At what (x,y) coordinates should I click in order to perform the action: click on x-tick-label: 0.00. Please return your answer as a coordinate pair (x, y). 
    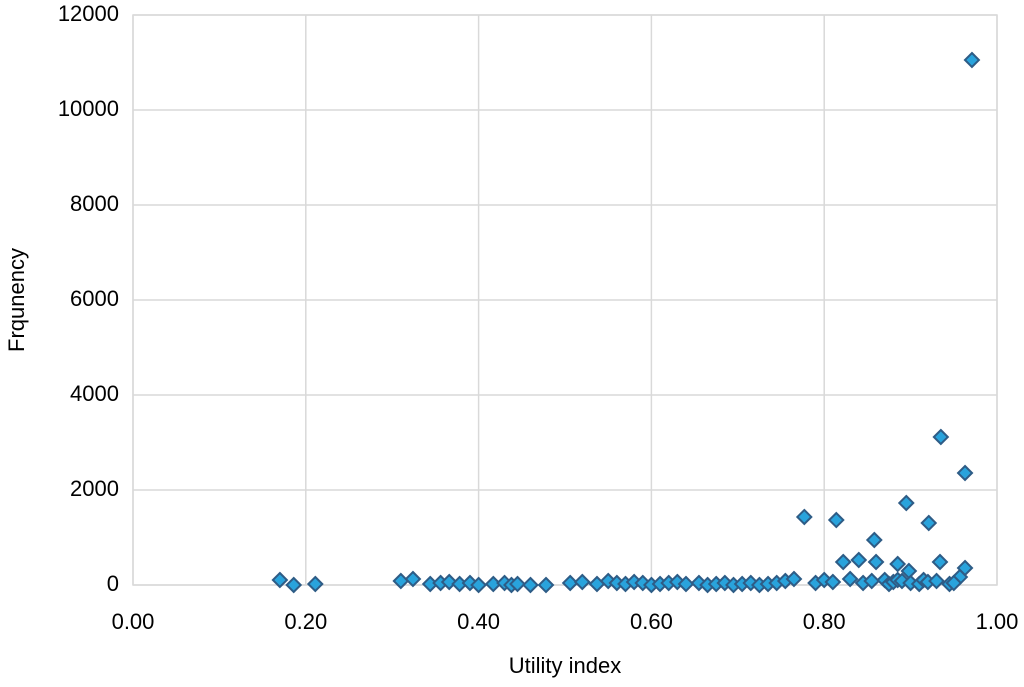
    Looking at the image, I should click on (133, 621).